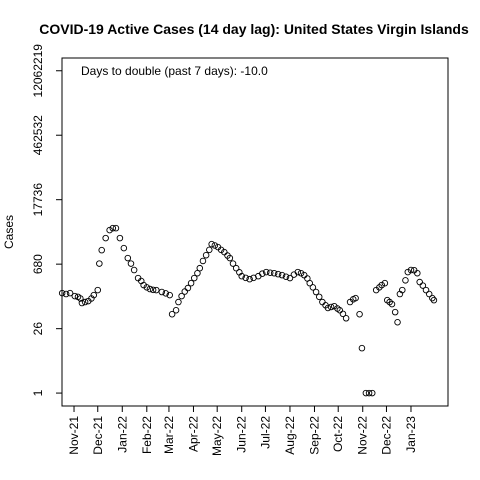 Image resolution: width=480 pixels, height=480 pixels. Describe the element at coordinates (265, 432) in the screenshot. I see `x-tick-label: Jul-22` at that location.